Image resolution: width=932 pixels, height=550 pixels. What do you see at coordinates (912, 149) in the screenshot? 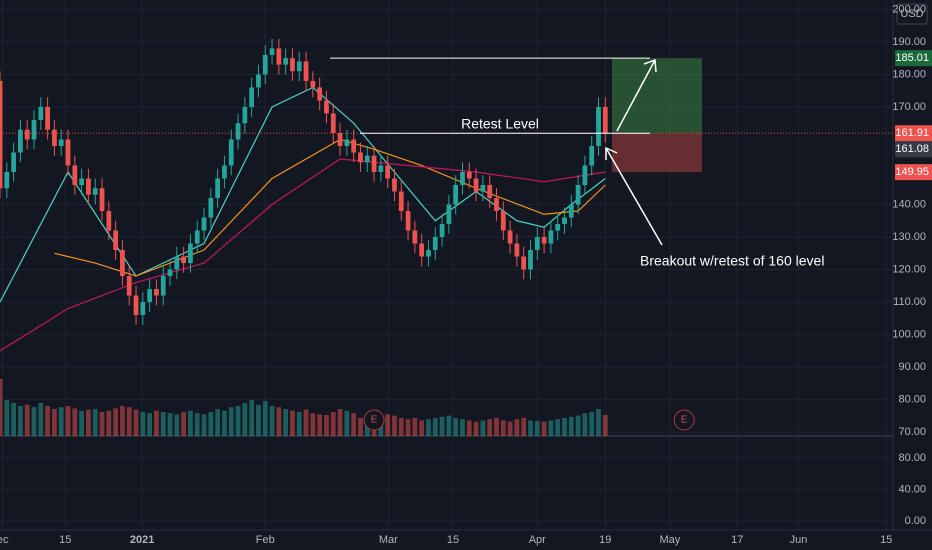
I see `price-label: 161.08` at bounding box center [912, 149].